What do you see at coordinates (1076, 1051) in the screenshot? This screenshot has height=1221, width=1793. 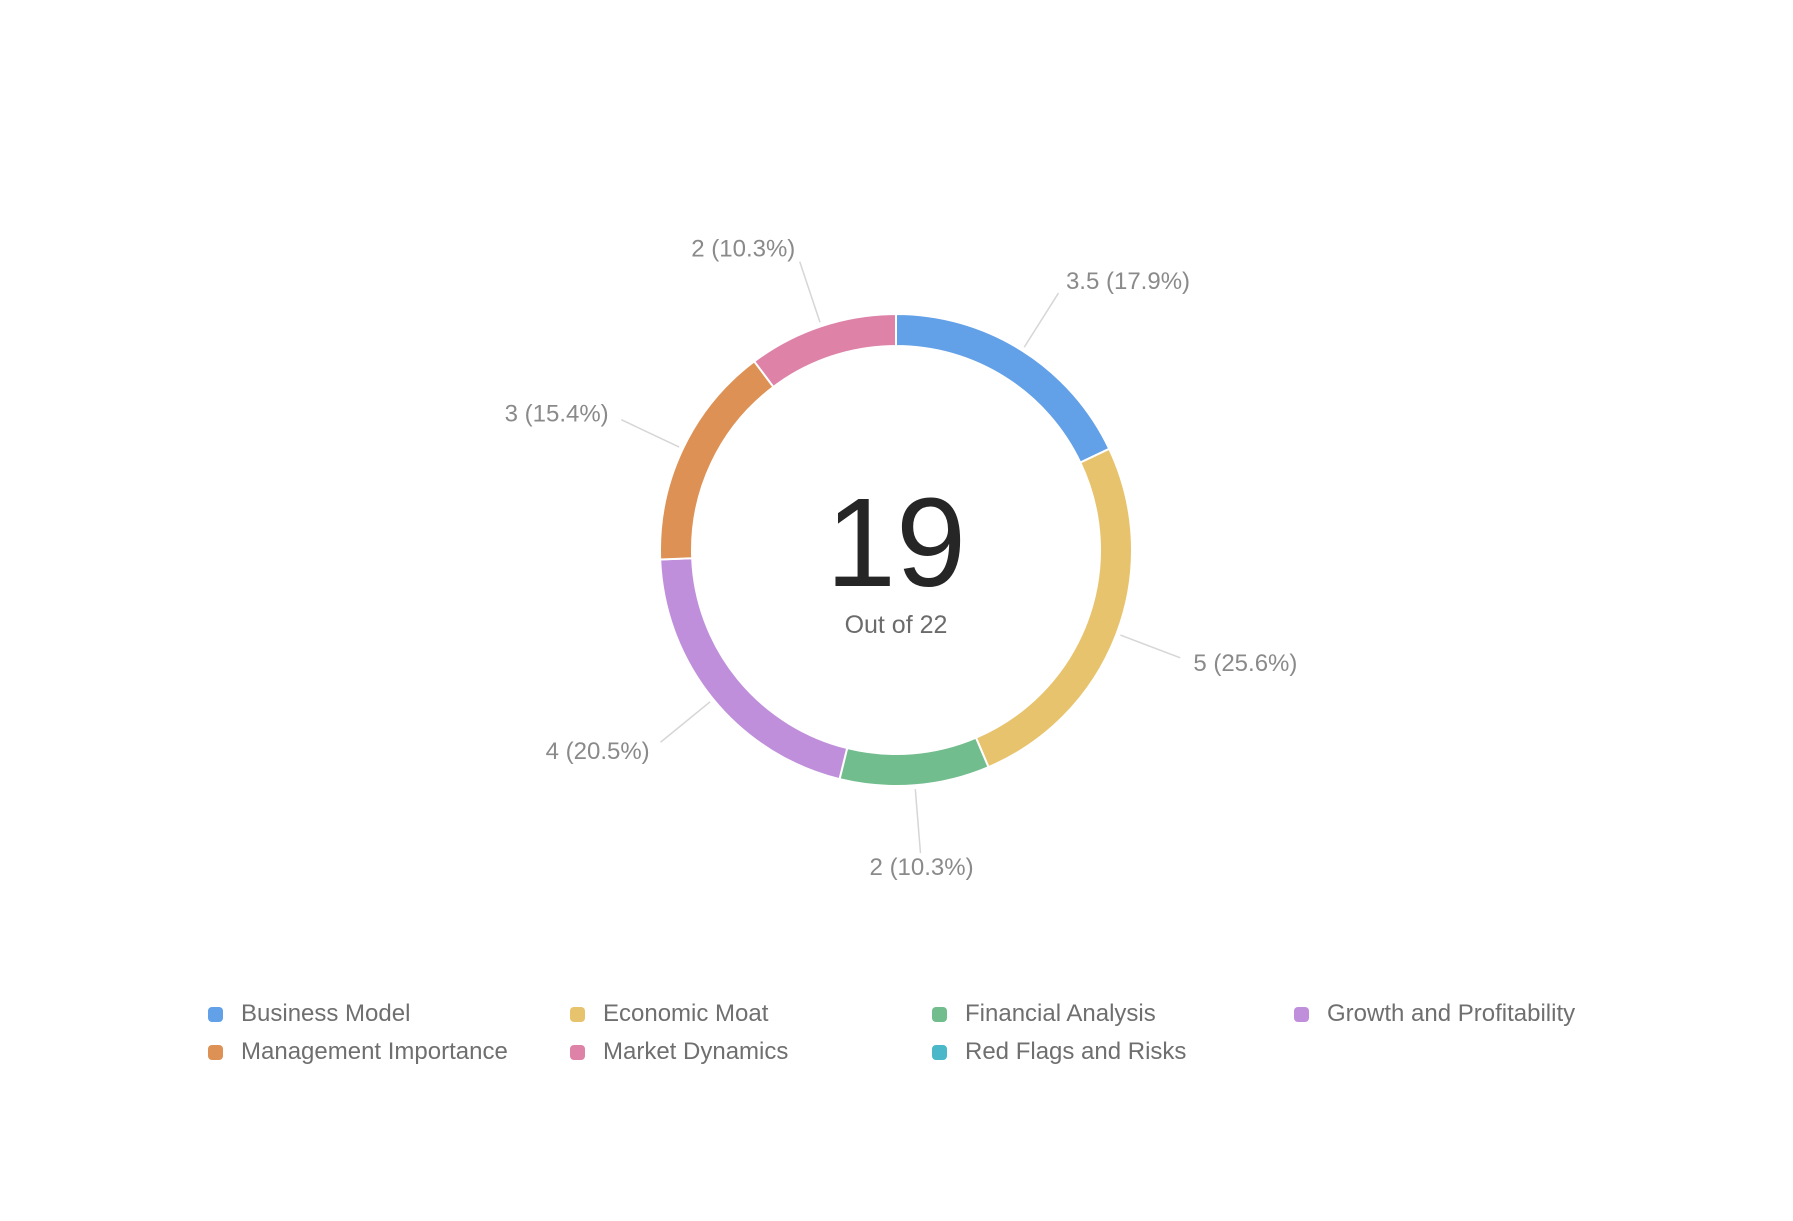 I see `legend-label: Red Flags and Risks` at bounding box center [1076, 1051].